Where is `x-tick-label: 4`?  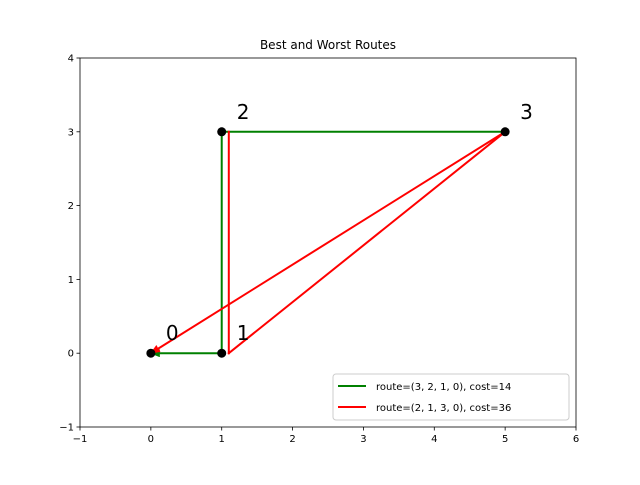 x-tick-label: 4 is located at coordinates (434, 439).